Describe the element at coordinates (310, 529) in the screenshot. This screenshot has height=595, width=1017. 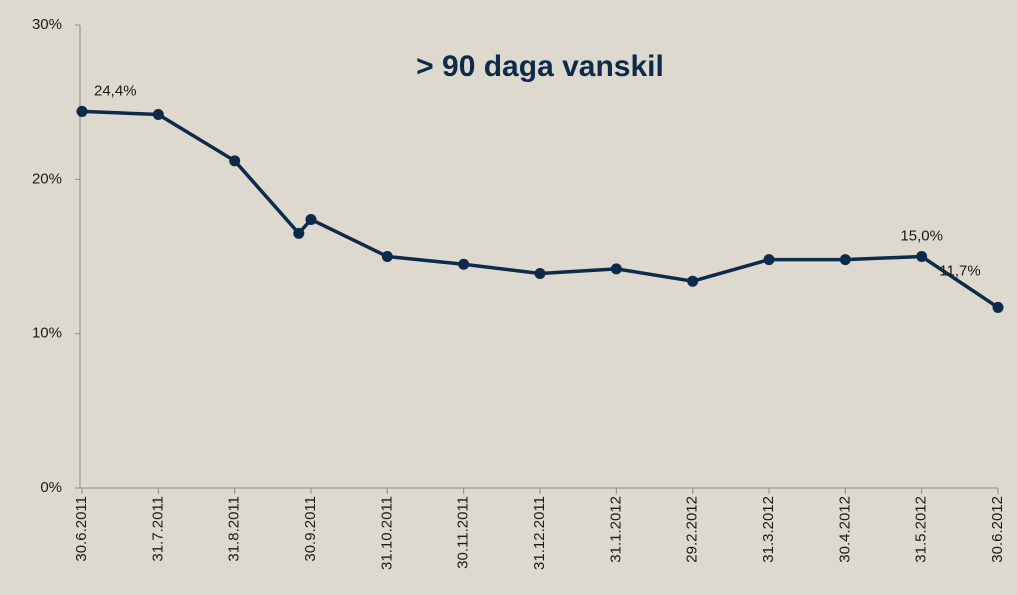
I see `x-tick-label: 30.9.2011` at that location.